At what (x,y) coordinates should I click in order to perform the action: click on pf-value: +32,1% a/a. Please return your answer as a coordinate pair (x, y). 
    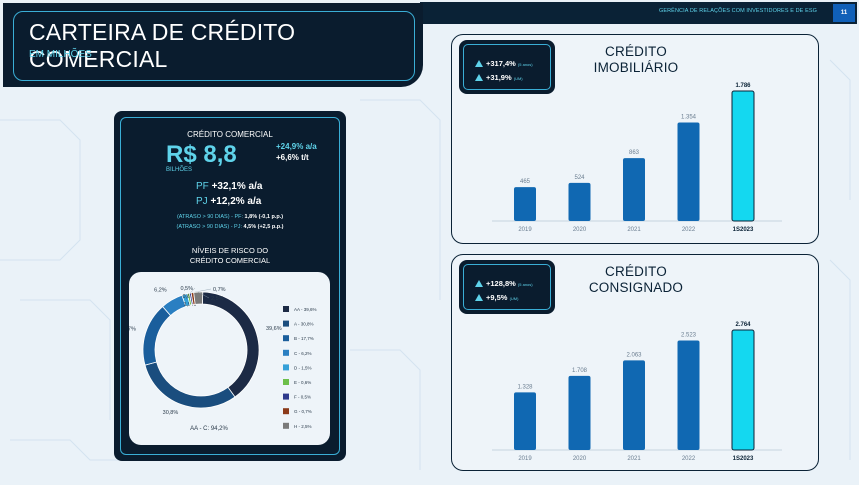
    Looking at the image, I should click on (237, 186).